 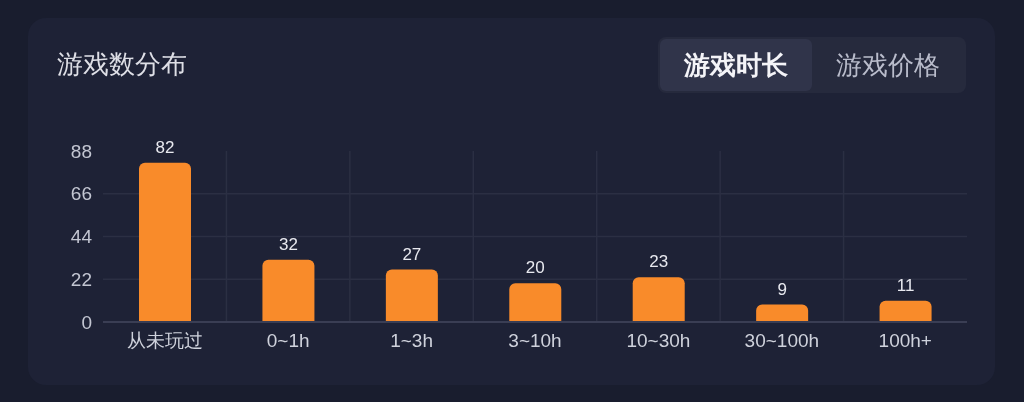 What do you see at coordinates (81, 194) in the screenshot?
I see `y-tick-label: 66` at bounding box center [81, 194].